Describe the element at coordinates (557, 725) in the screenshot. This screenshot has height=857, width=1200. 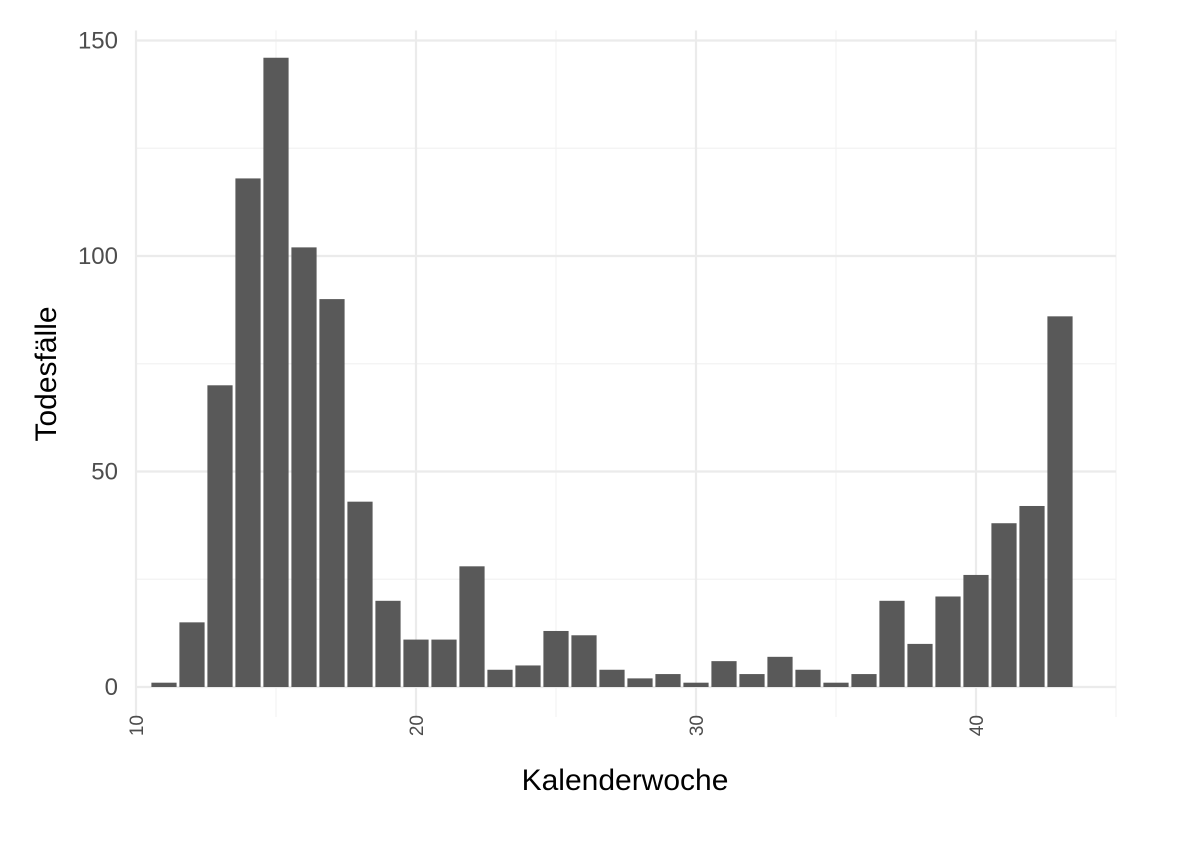
I see `x-tick-labels: 10 20 30 40` at that location.